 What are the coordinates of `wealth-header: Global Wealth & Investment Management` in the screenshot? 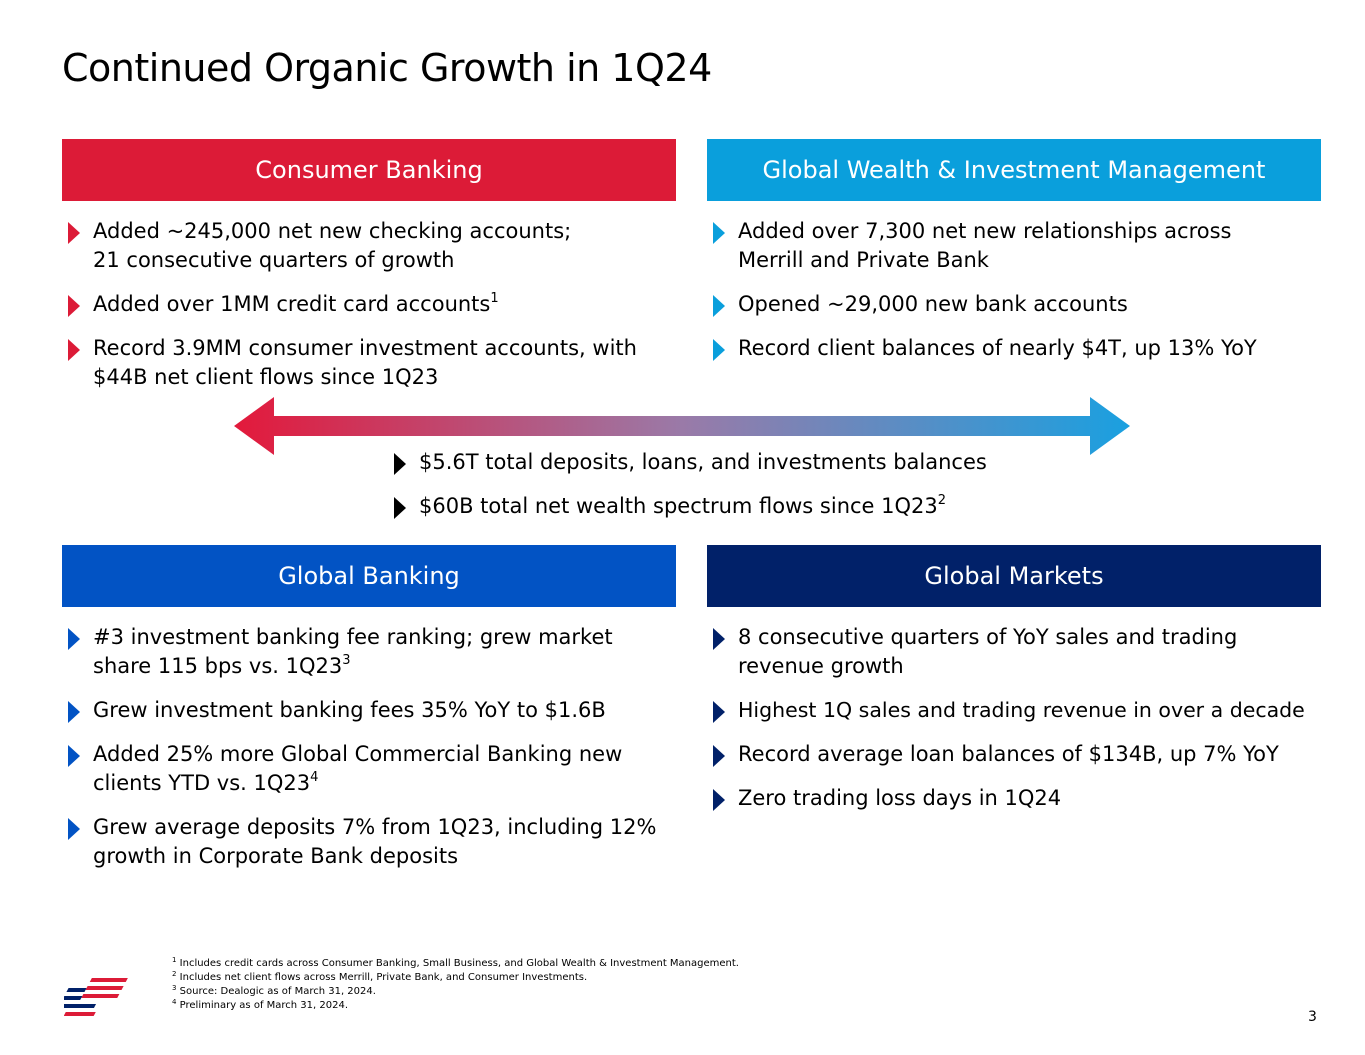 It's located at (1014, 170).